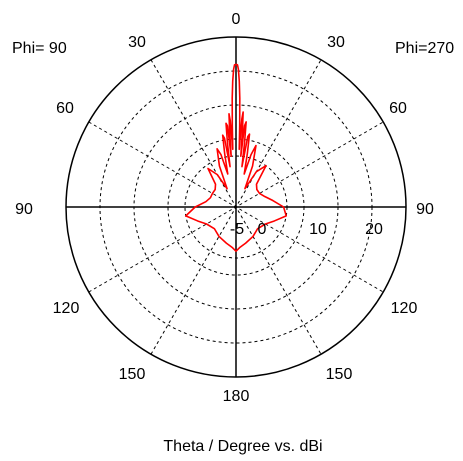 The width and height of the screenshot is (463, 461). I want to click on angle-tick-90-left: 90, so click(24, 209).